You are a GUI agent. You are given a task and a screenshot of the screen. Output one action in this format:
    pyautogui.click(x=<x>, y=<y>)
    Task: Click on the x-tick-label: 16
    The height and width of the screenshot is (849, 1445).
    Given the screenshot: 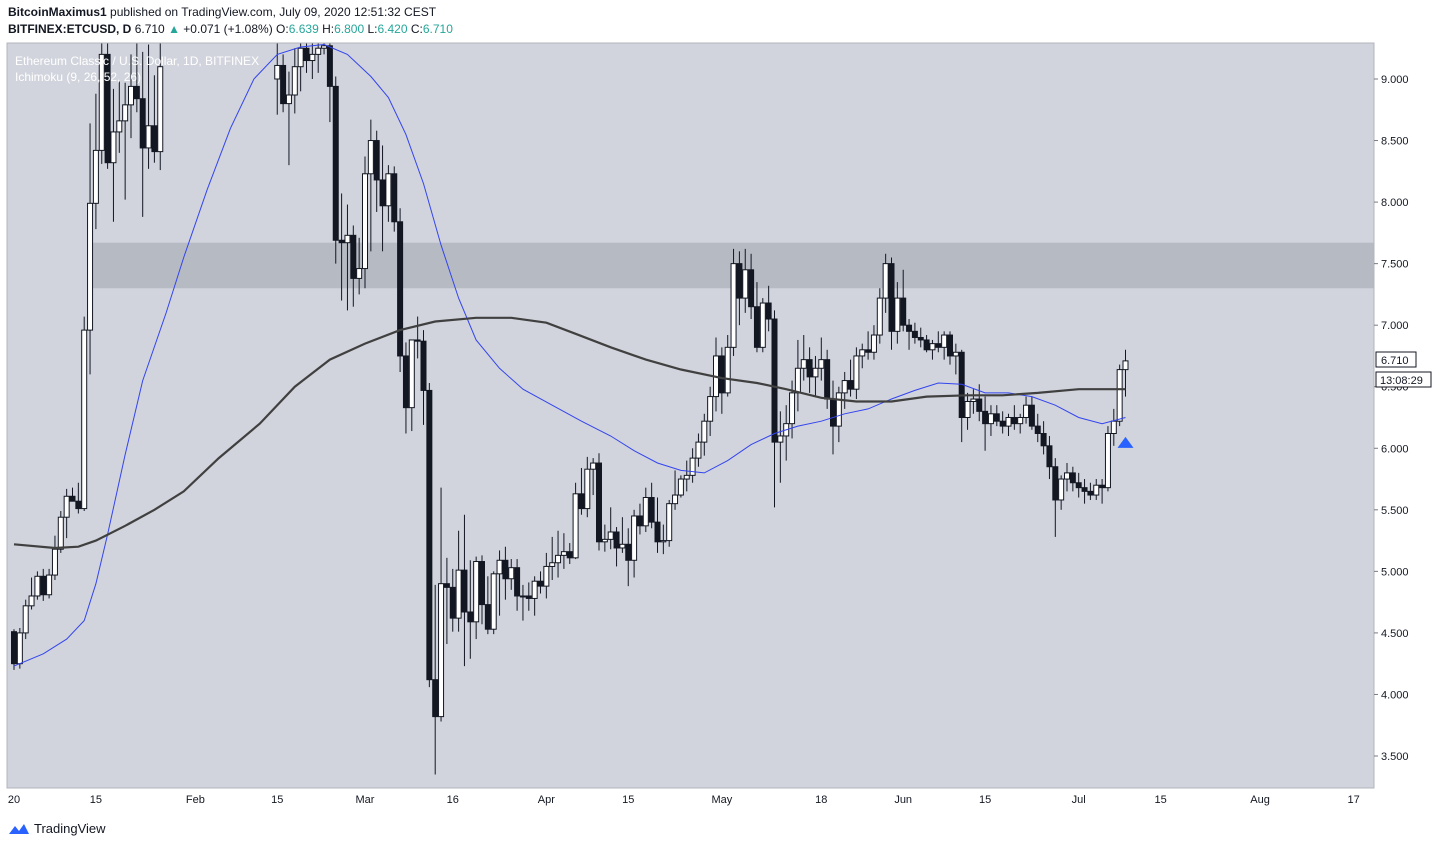 What is the action you would take?
    pyautogui.click(x=453, y=800)
    